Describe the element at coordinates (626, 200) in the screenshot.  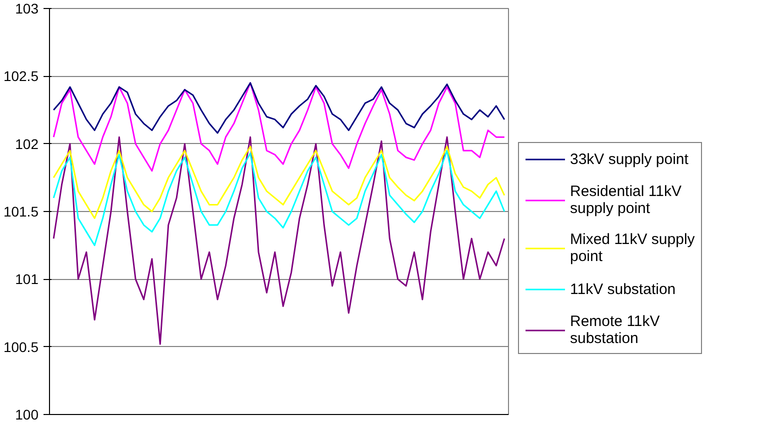
I see `legend-label: Residential 11kV supply point` at that location.